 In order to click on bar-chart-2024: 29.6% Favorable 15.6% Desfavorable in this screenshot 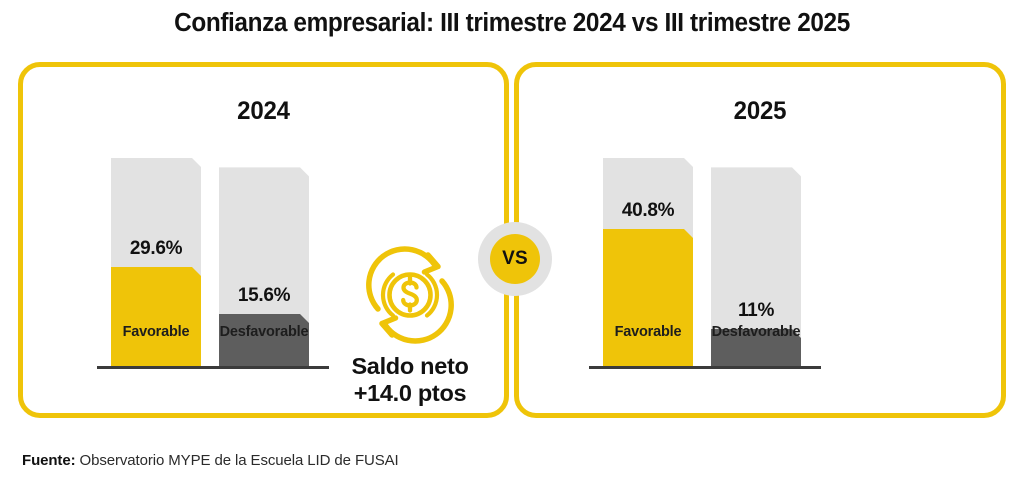, I will do `click(213, 290)`.